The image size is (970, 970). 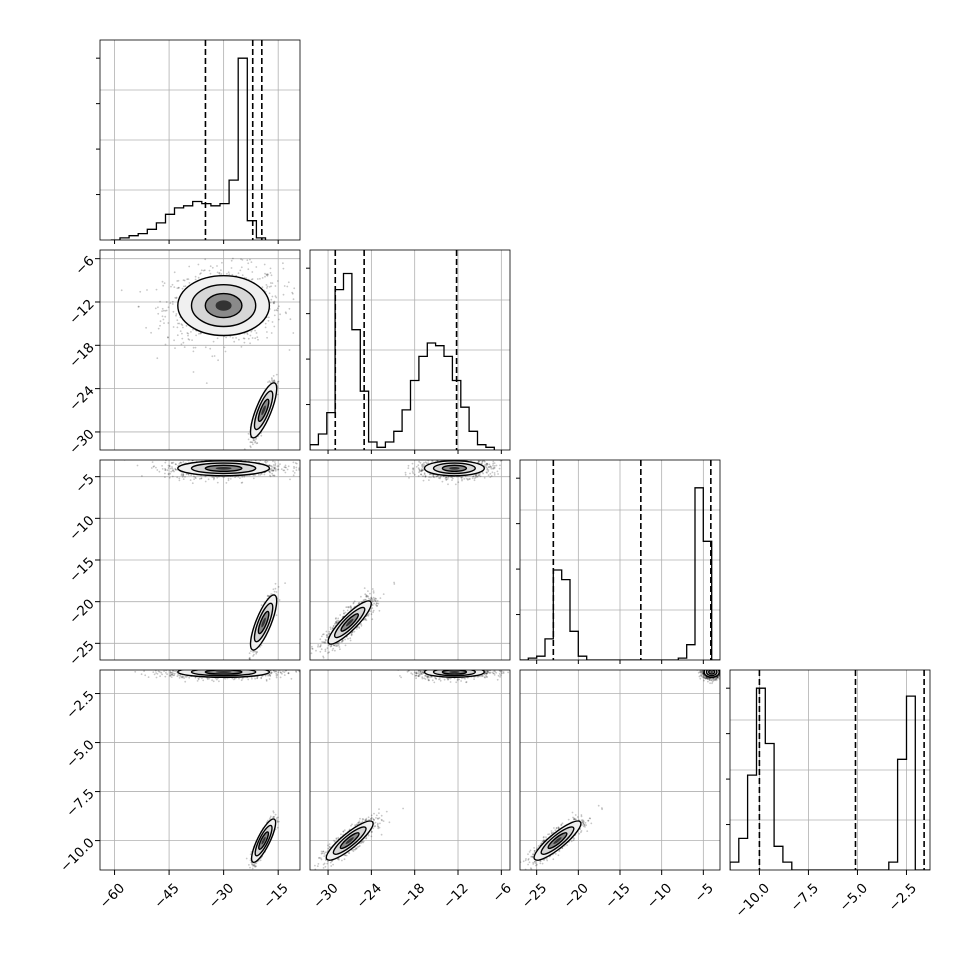 I want to click on density-contour, so click(x=454, y=468).